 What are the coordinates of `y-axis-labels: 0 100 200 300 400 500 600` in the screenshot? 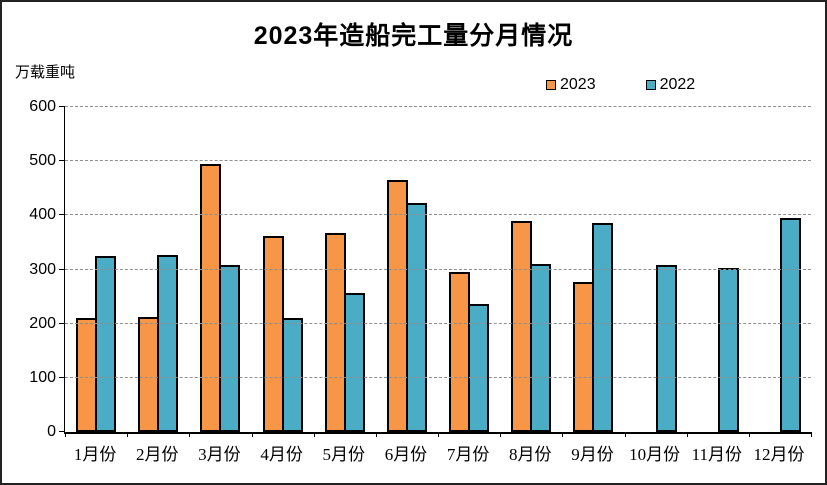 It's located at (29, 269).